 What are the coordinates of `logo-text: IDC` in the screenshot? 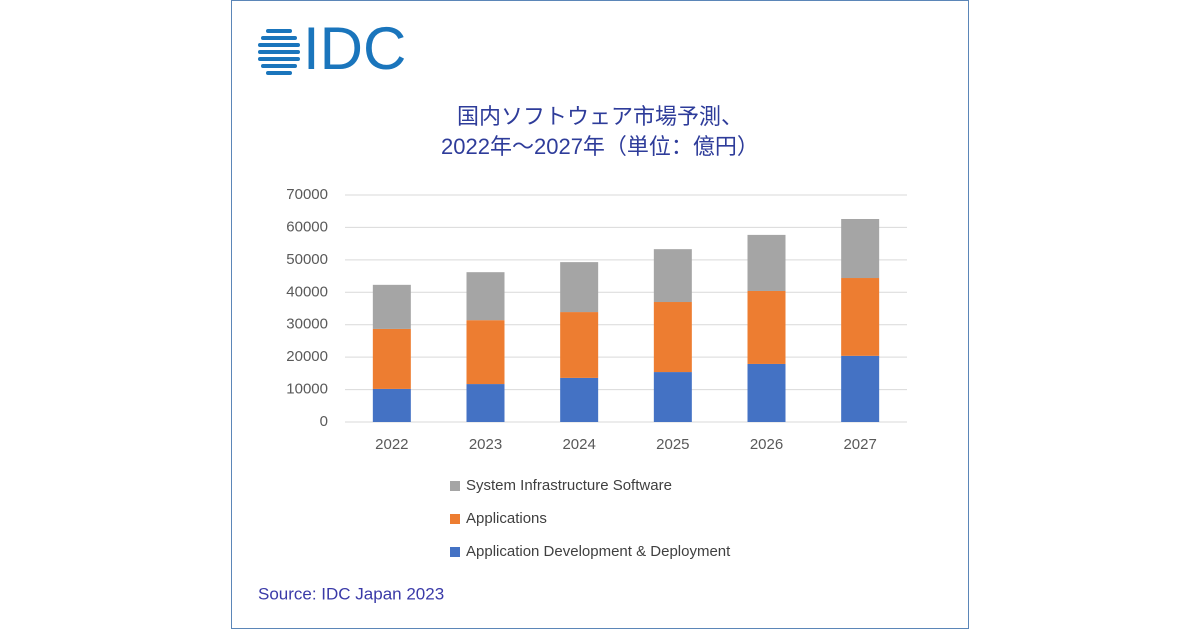 It's located at (354, 48).